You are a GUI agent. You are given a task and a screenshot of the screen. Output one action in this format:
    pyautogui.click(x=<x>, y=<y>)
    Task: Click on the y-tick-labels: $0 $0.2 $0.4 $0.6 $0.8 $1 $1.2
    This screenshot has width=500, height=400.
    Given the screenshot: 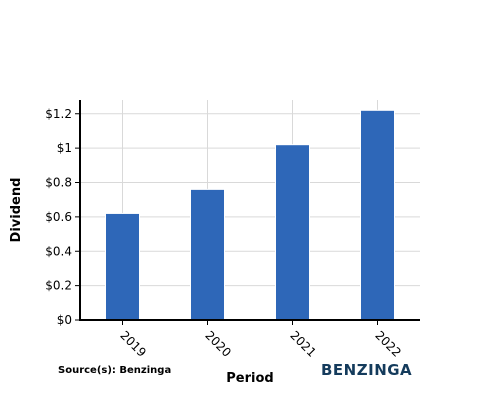 What is the action you would take?
    pyautogui.click(x=58, y=217)
    